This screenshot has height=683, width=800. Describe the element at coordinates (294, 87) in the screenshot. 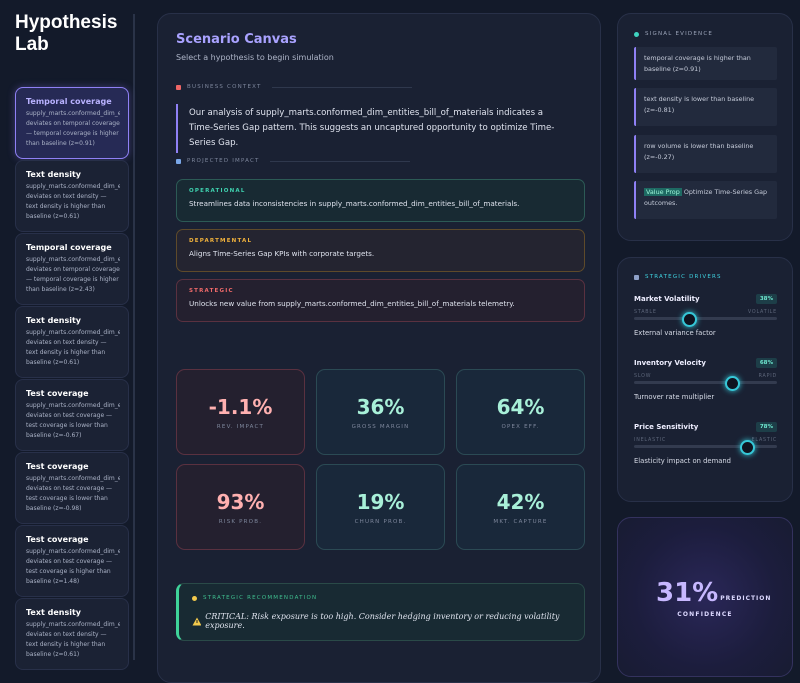

I see `section-heading: BUSINESS CONTEXT` at that location.